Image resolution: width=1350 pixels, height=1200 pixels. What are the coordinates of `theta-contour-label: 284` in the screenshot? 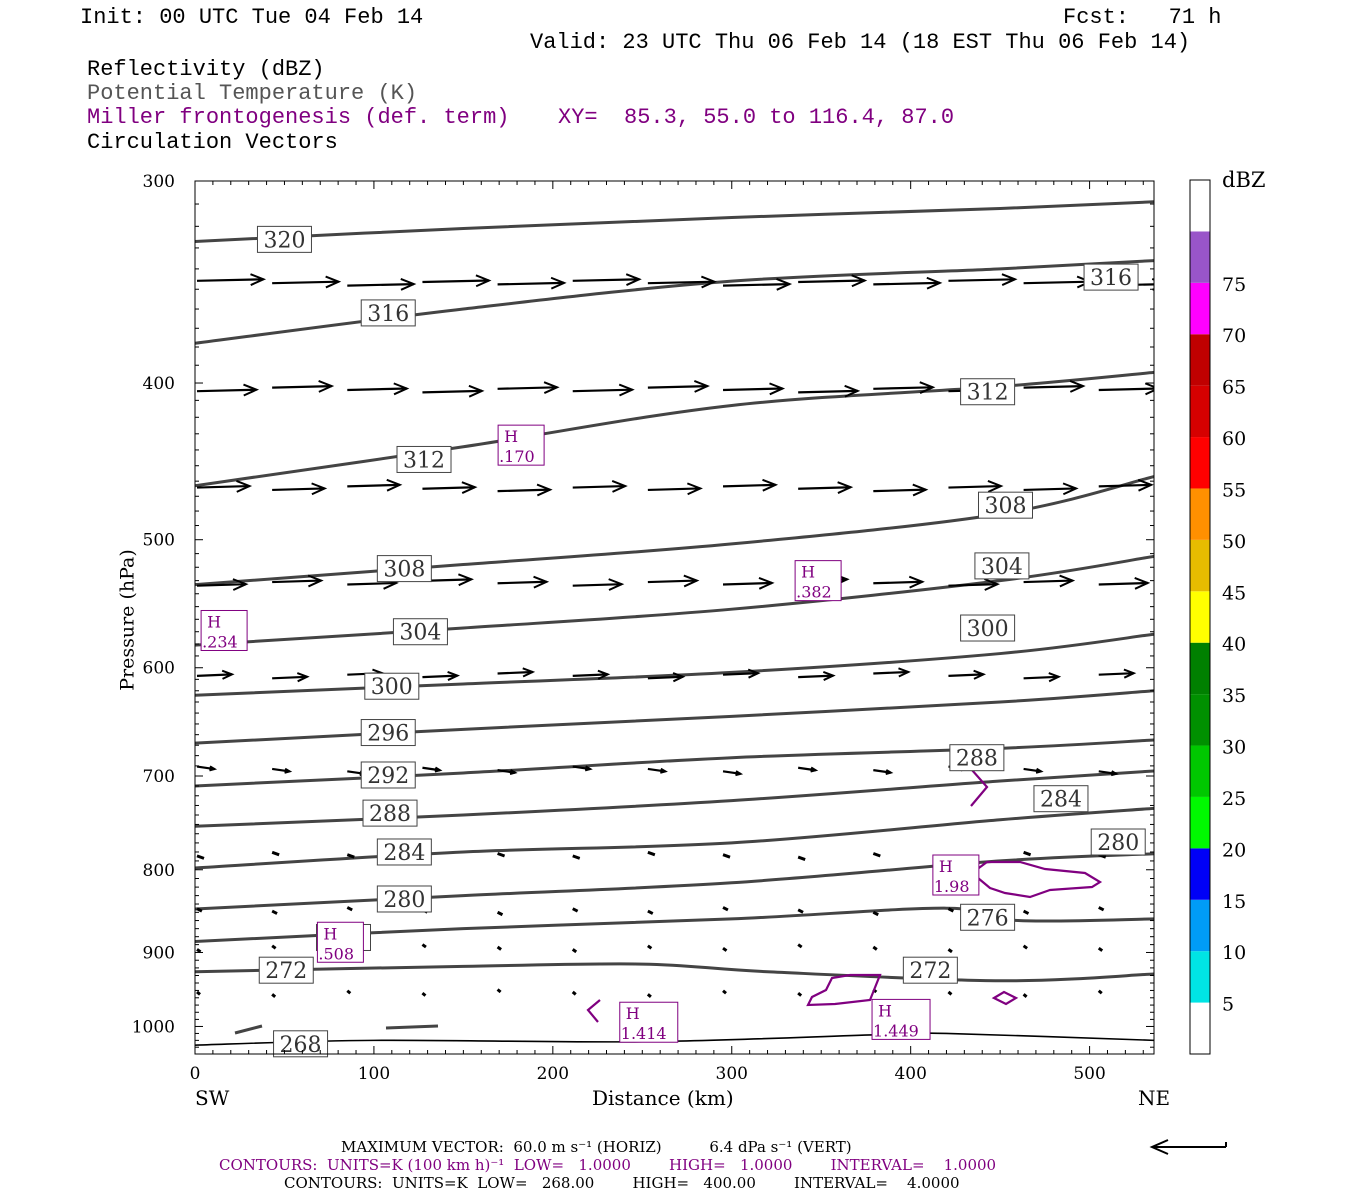 It's located at (1061, 799).